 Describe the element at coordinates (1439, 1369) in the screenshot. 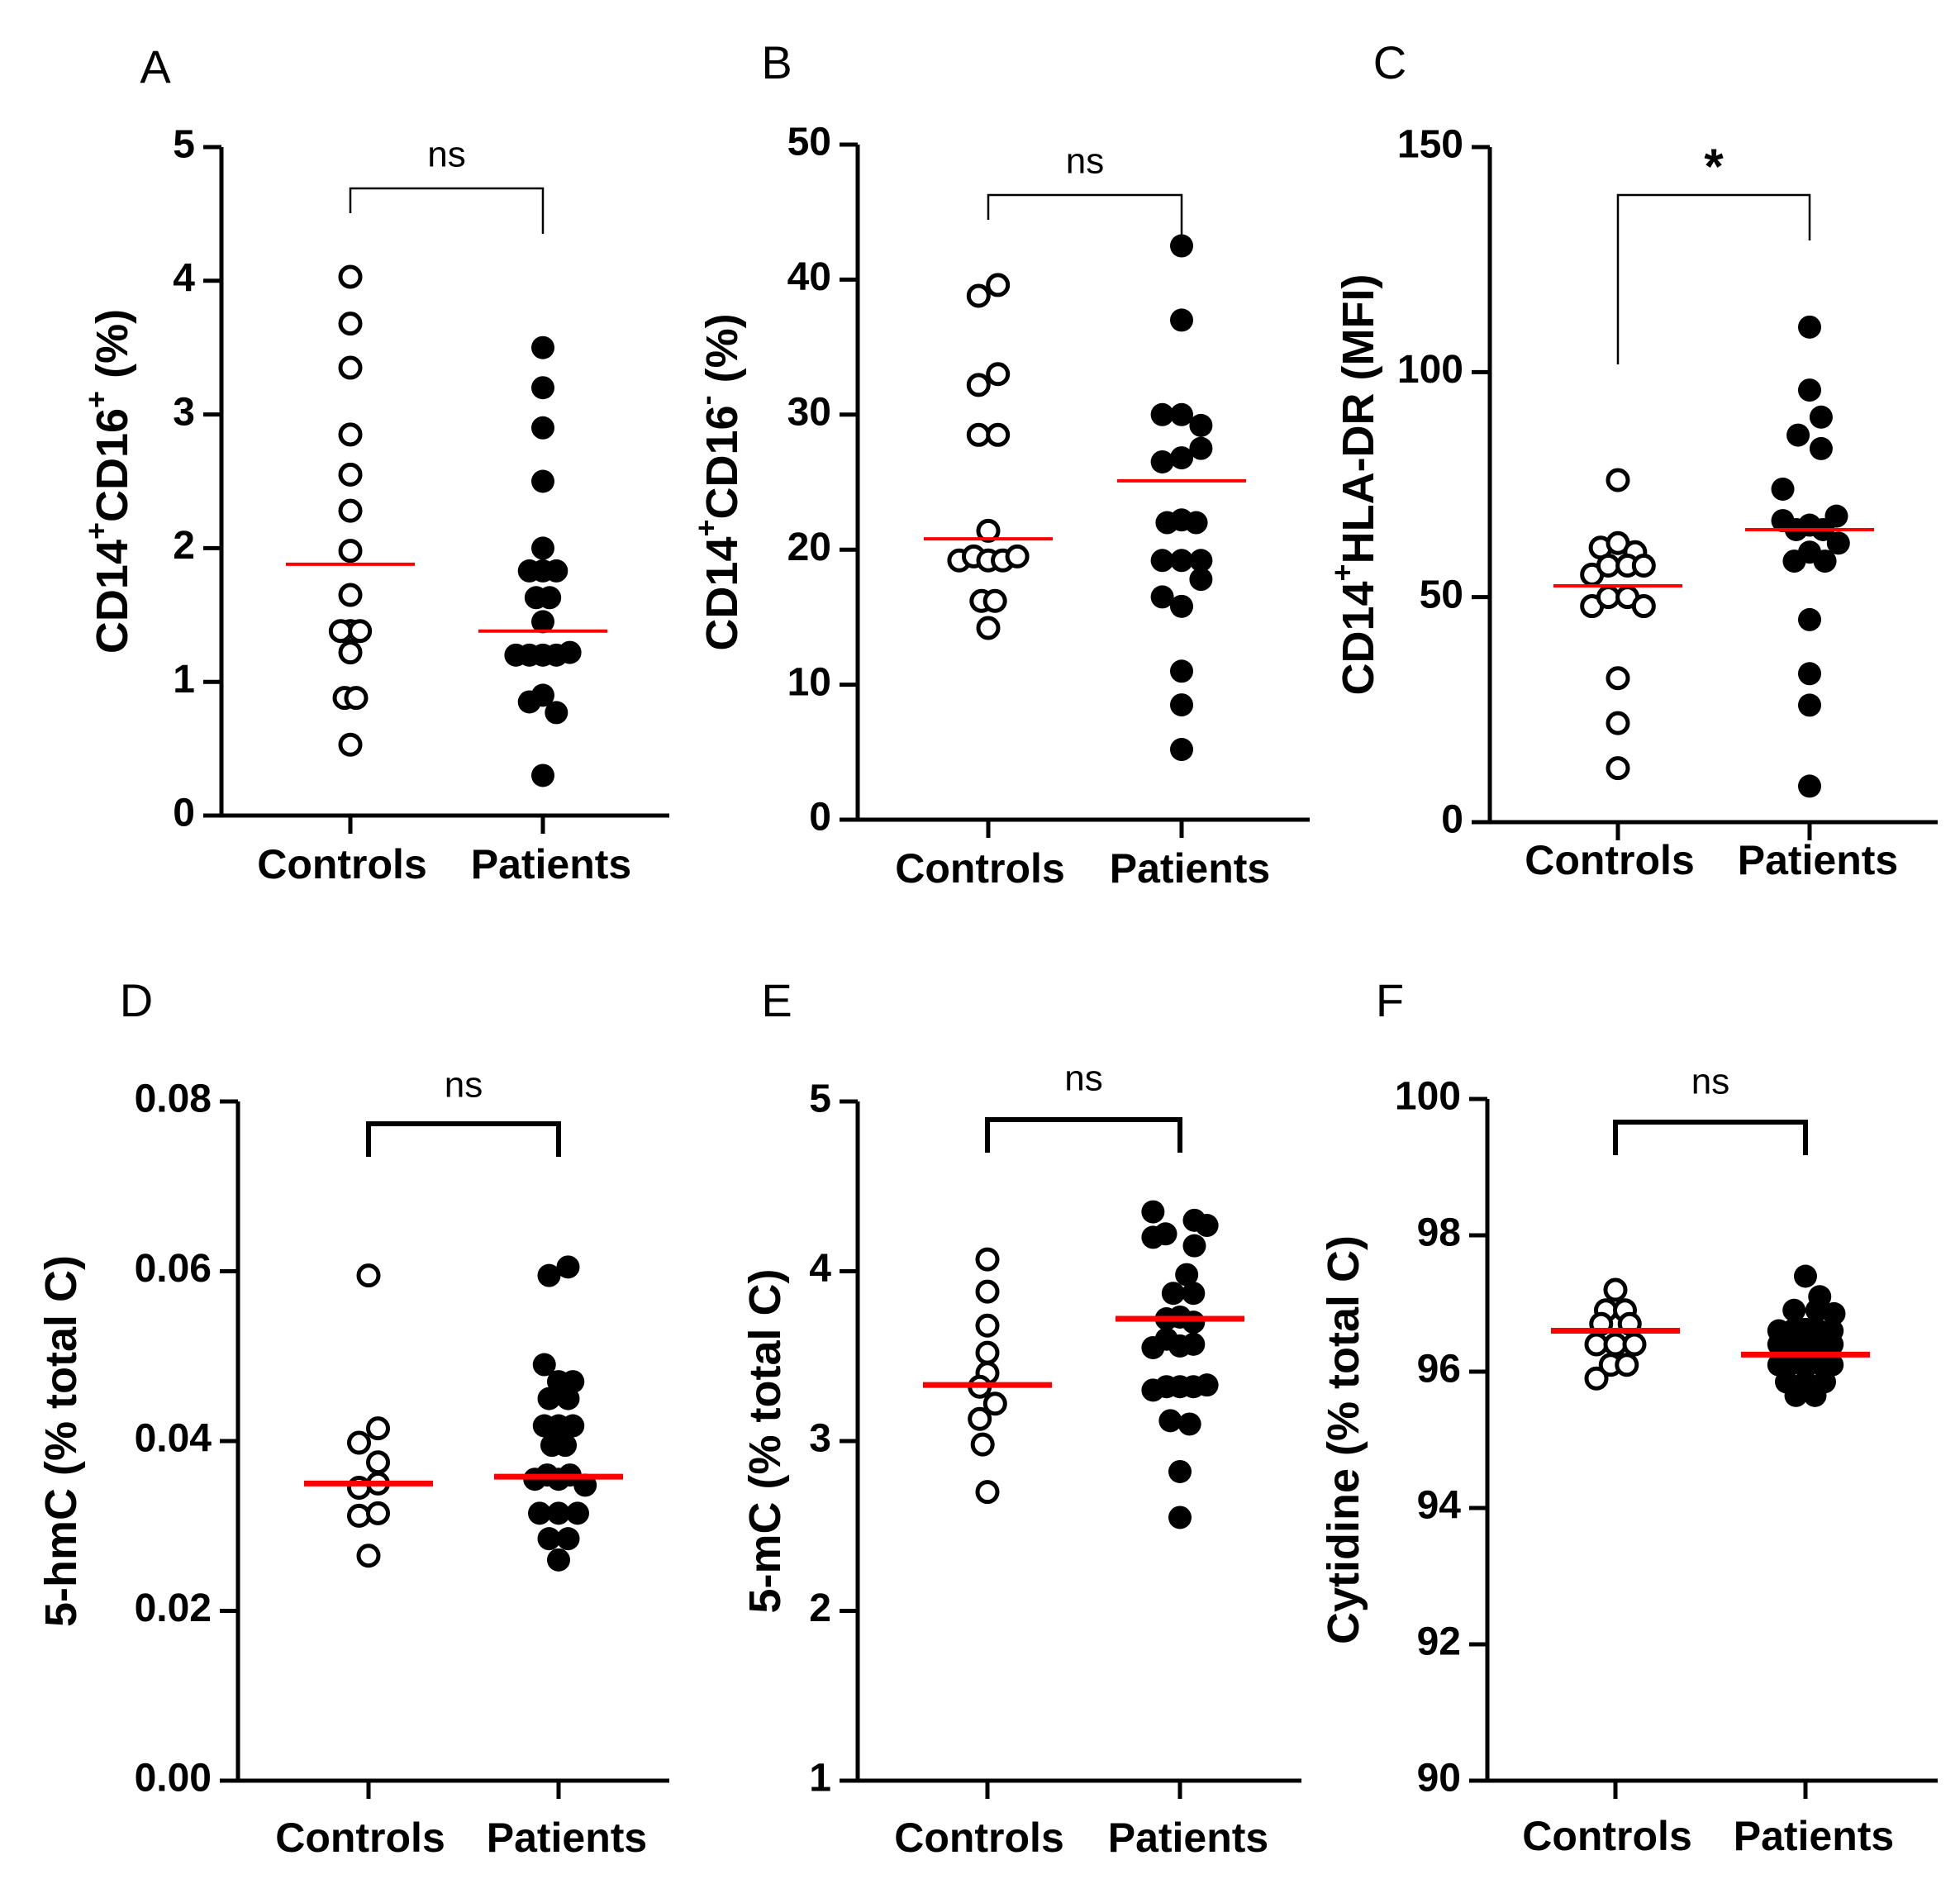

I see `y-tick-label: 96` at that location.